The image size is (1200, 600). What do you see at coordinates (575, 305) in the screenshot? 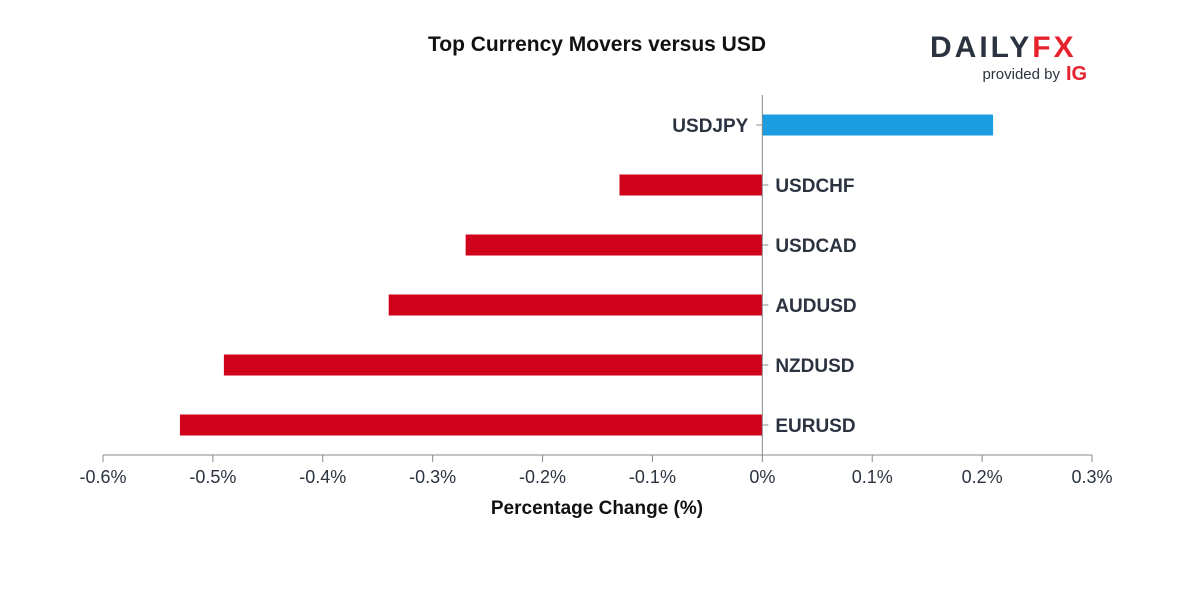
I see `bar-audusd` at bounding box center [575, 305].